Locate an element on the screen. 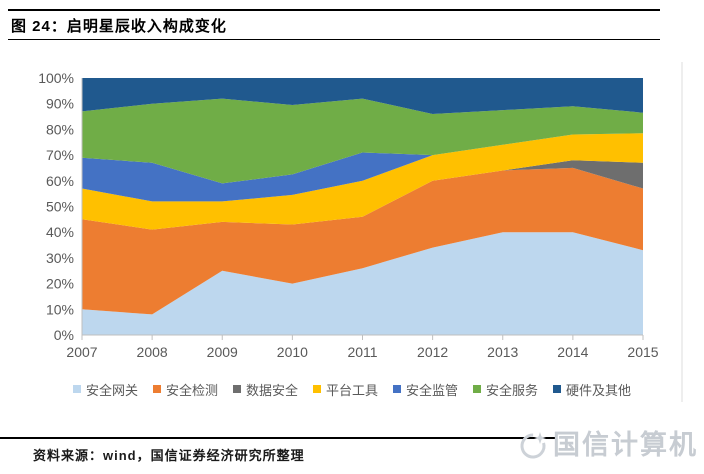 The image size is (704, 474). y-axis-tick-label: 20% is located at coordinates (60, 284).